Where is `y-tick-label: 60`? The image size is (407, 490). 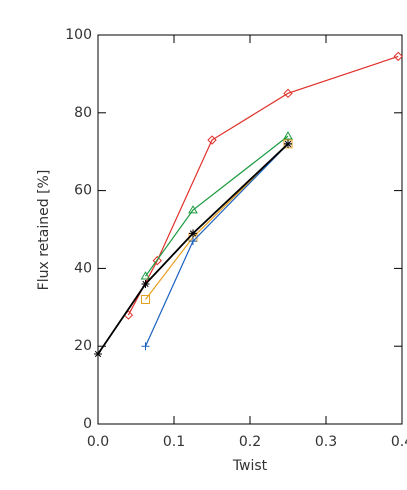
y-tick-label: 60 is located at coordinates (83, 191).